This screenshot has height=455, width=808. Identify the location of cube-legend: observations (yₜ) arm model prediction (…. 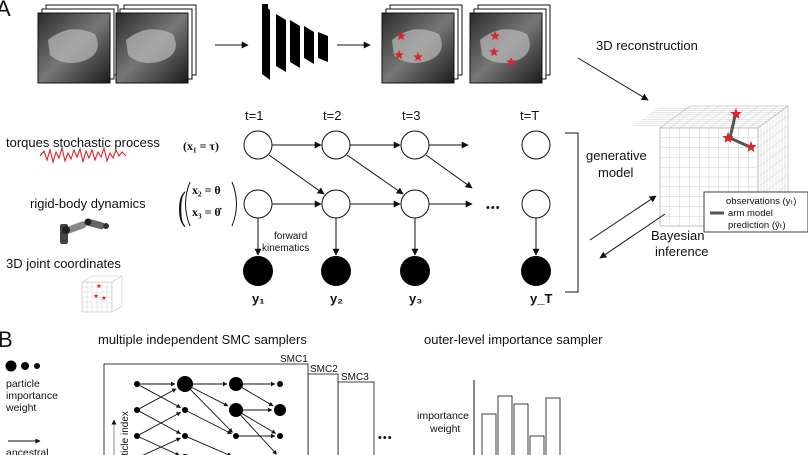
(755, 212).